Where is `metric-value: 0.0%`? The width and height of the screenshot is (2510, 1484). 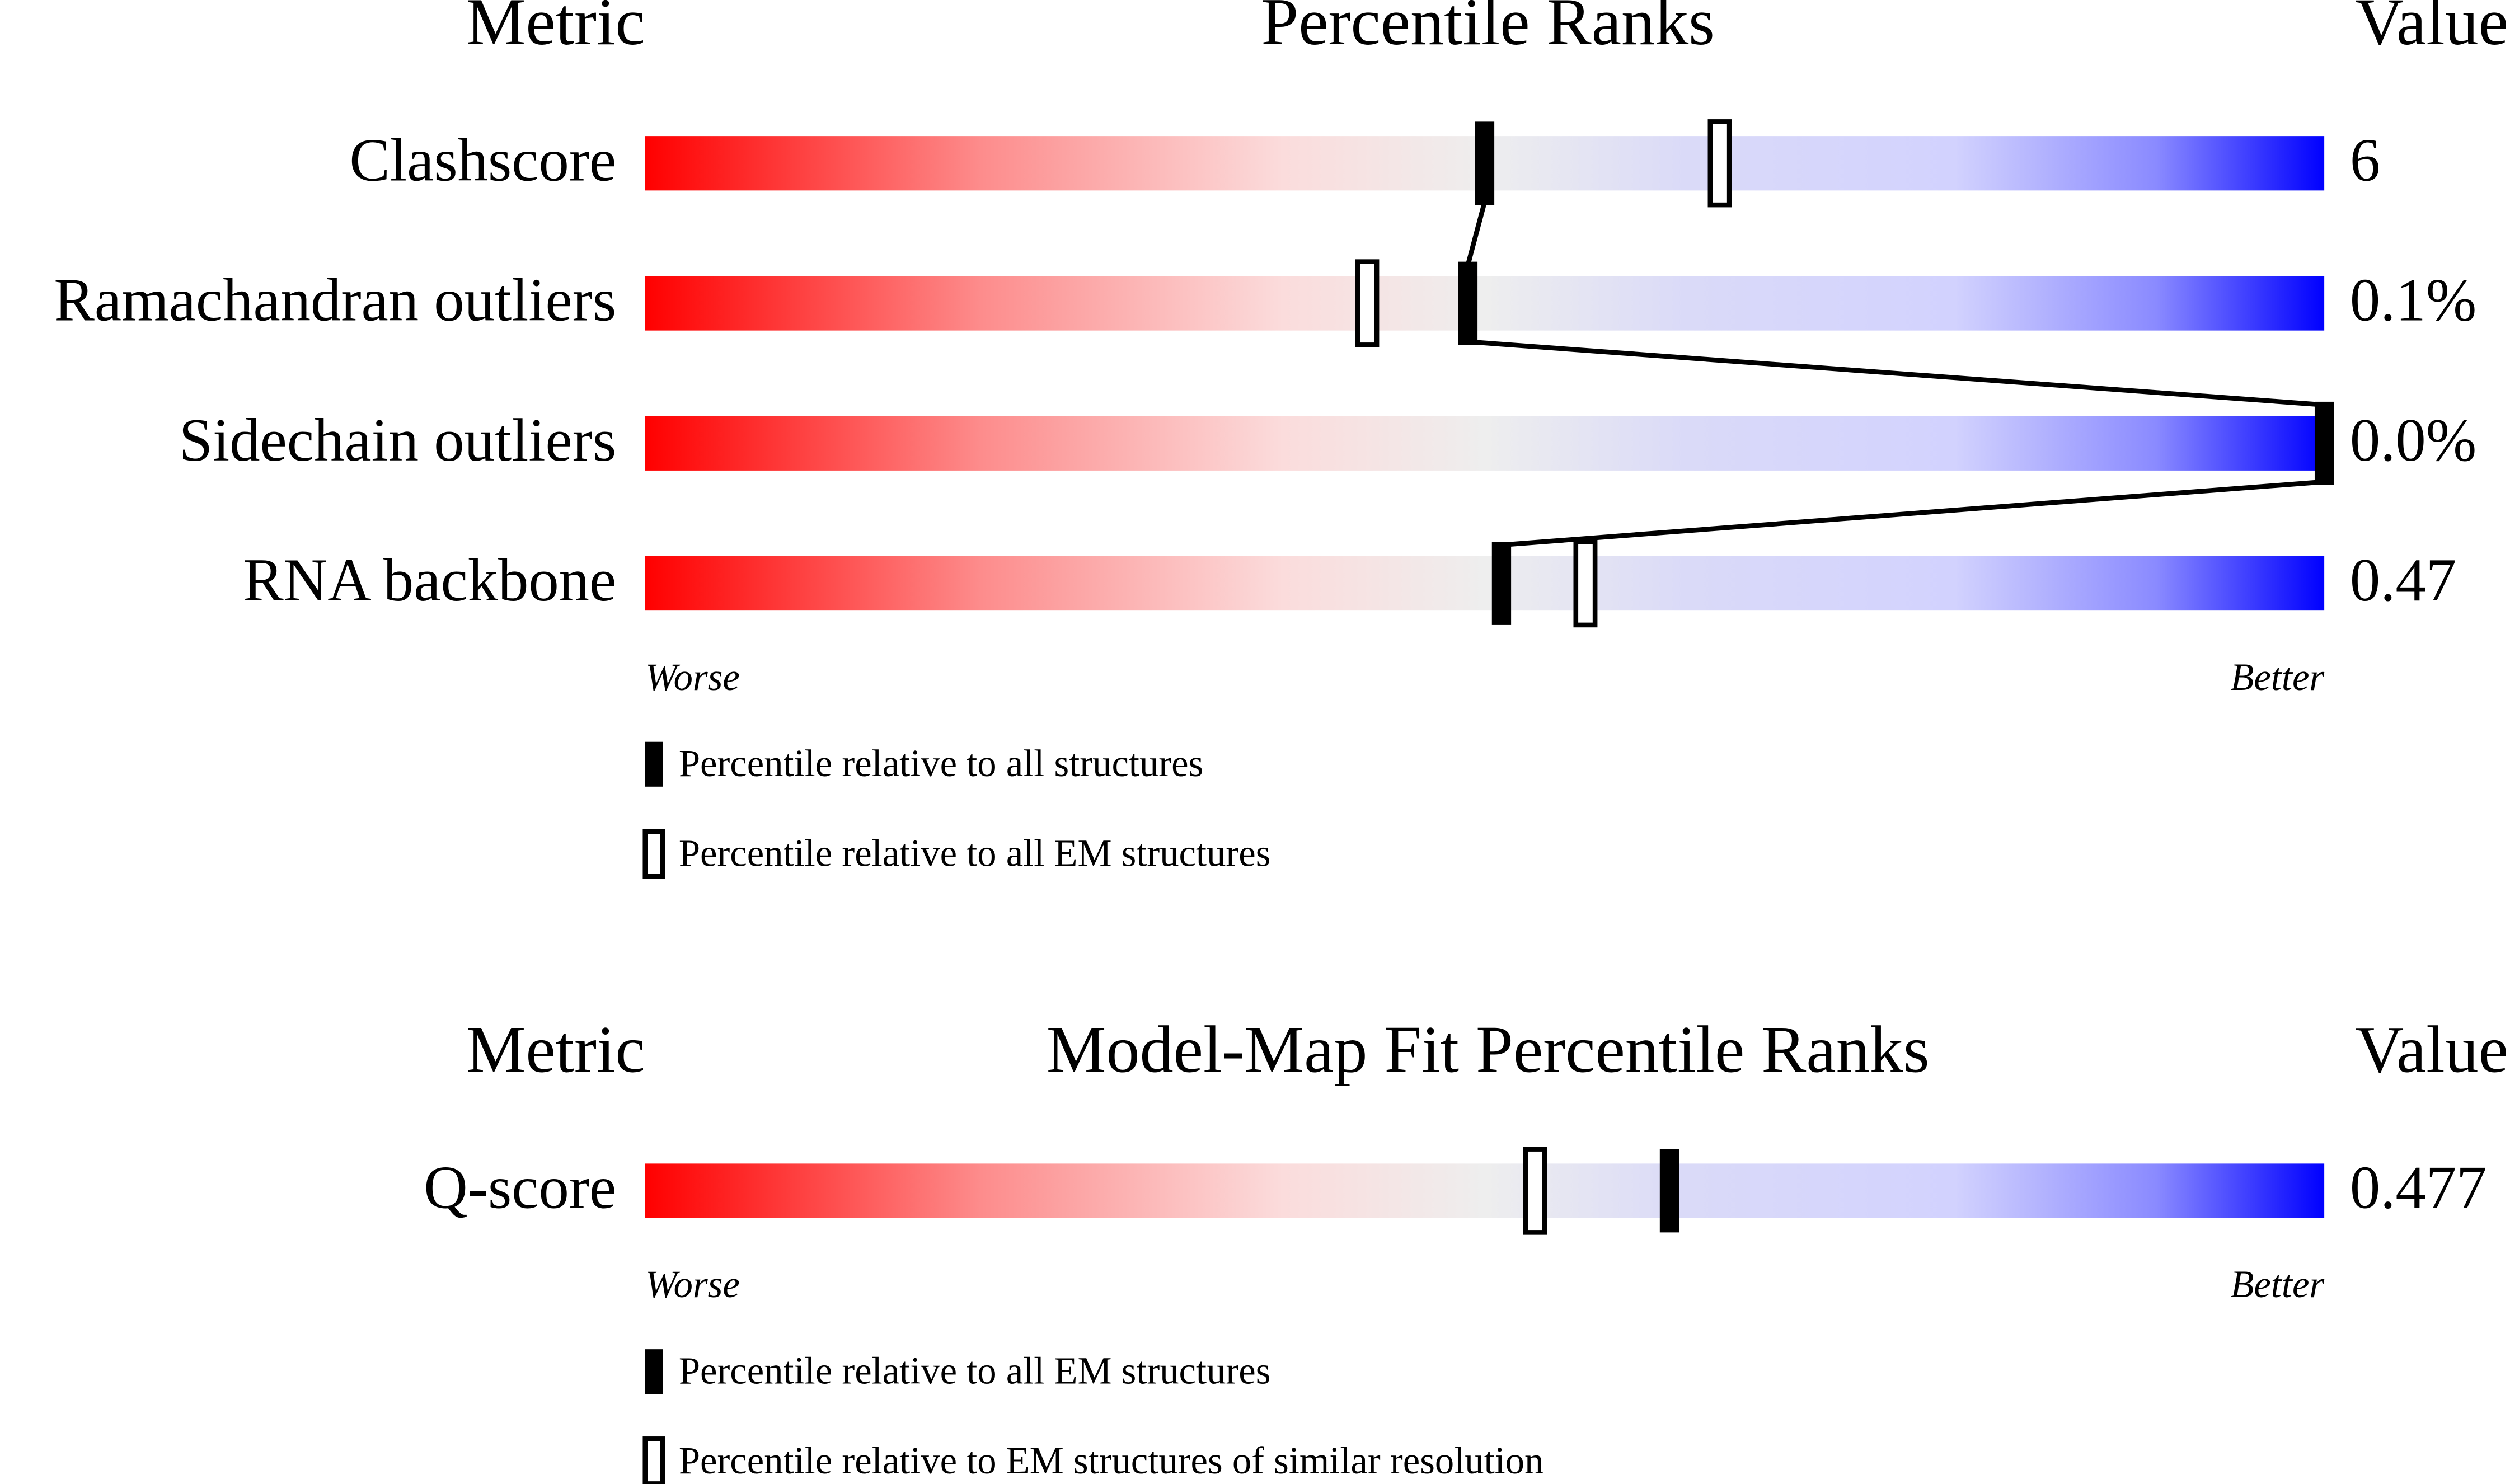 metric-value: 0.0% is located at coordinates (2413, 440).